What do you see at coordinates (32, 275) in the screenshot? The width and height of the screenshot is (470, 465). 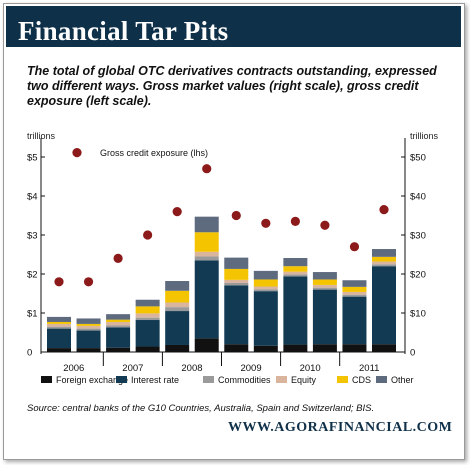 I see `left-axis-tick-label: $2` at bounding box center [32, 275].